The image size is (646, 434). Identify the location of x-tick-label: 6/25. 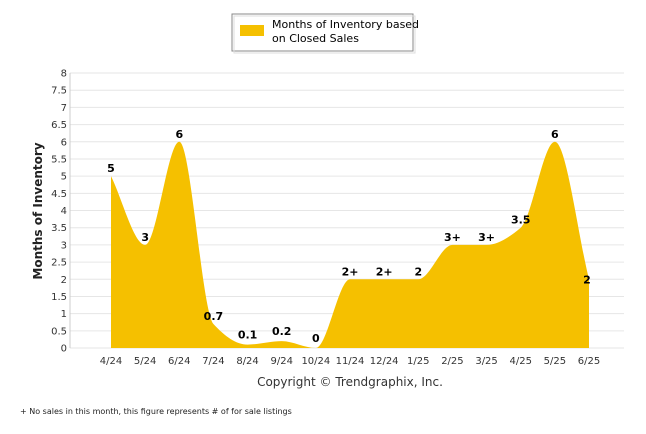
(589, 361).